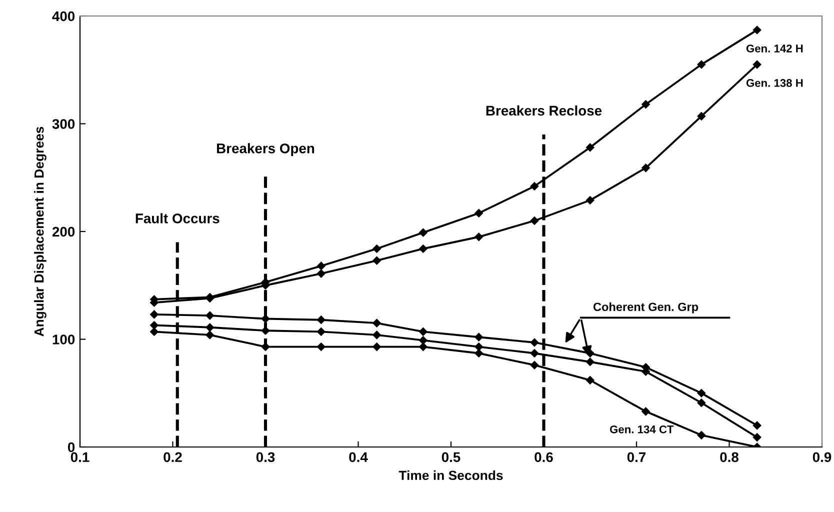  Describe the element at coordinates (645, 308) in the screenshot. I see `annotation: Coherent Gen. Grp` at that location.